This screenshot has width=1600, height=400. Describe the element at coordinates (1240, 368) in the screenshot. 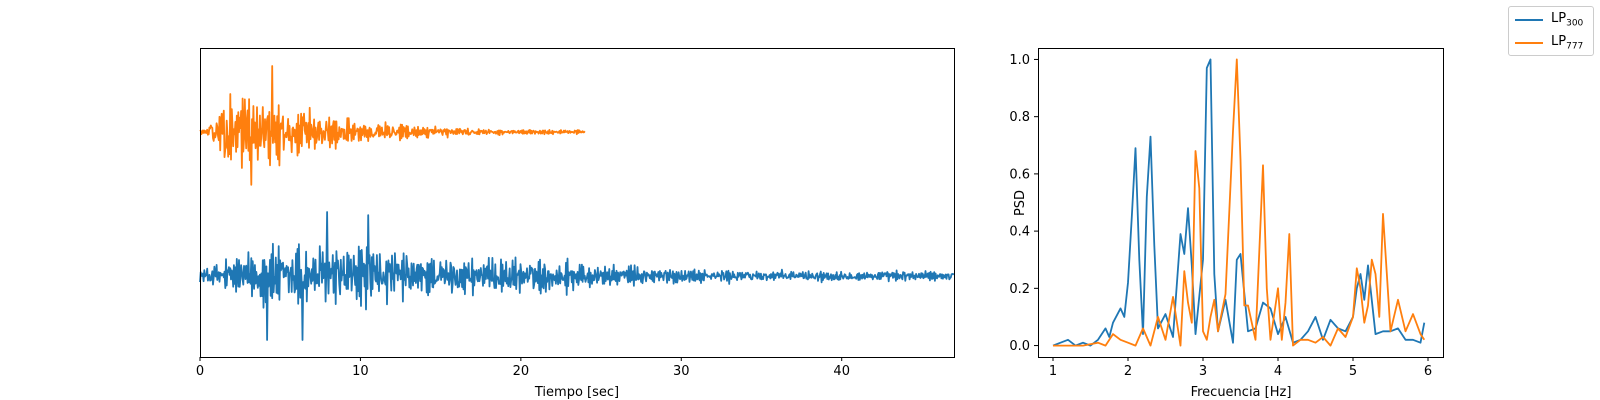

I see `frequency-axis-ticks: 1 2 3 4 5 6` at that location.